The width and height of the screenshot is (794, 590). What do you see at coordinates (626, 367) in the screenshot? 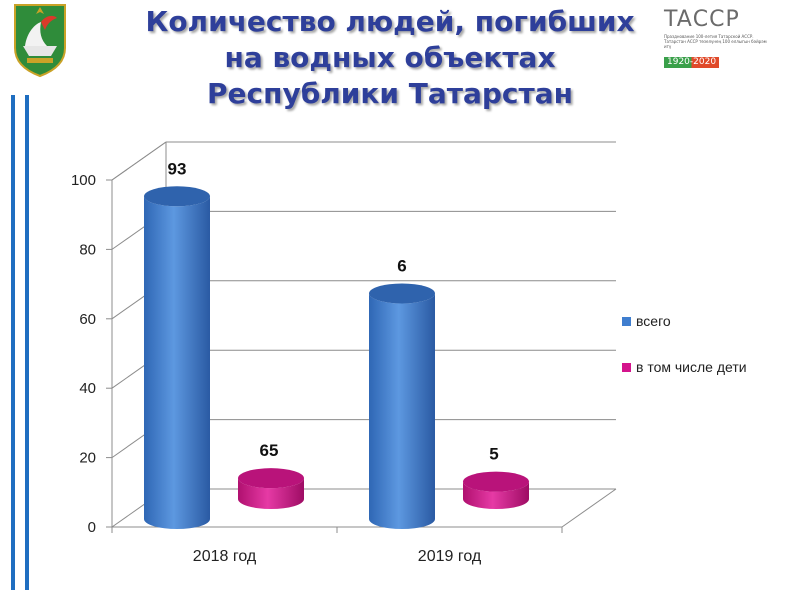
I see `legend-swatch-children` at bounding box center [626, 367].